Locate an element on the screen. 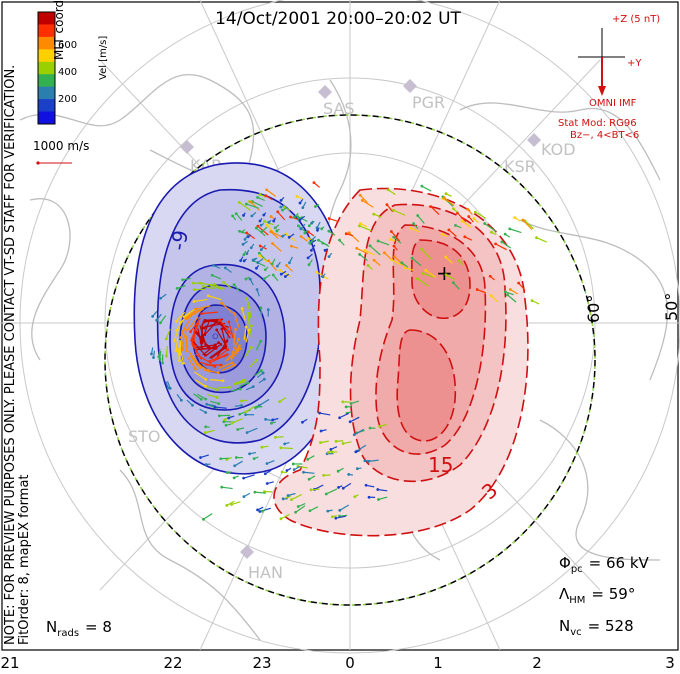 The width and height of the screenshot is (680, 674). dawn-cell-center: + is located at coordinates (444, 273).